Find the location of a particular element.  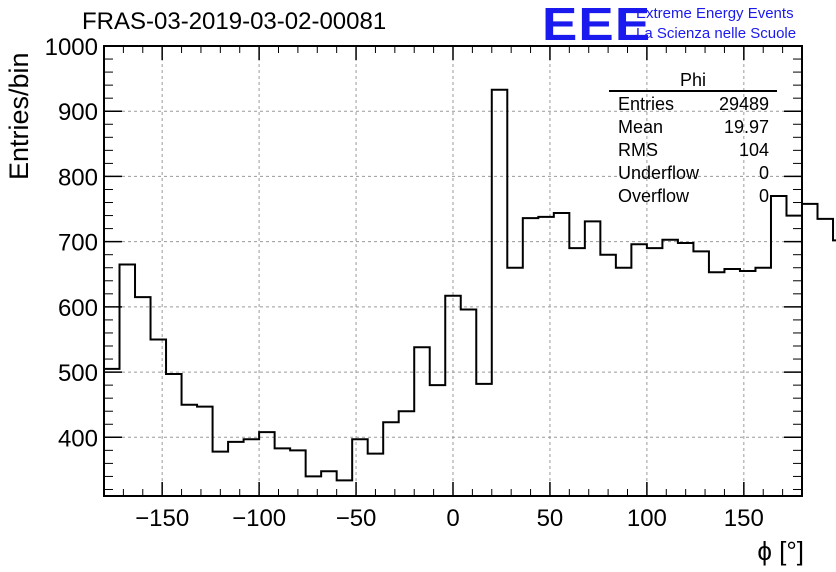

stats-row-underflow: Underflow 0 is located at coordinates (693, 173).